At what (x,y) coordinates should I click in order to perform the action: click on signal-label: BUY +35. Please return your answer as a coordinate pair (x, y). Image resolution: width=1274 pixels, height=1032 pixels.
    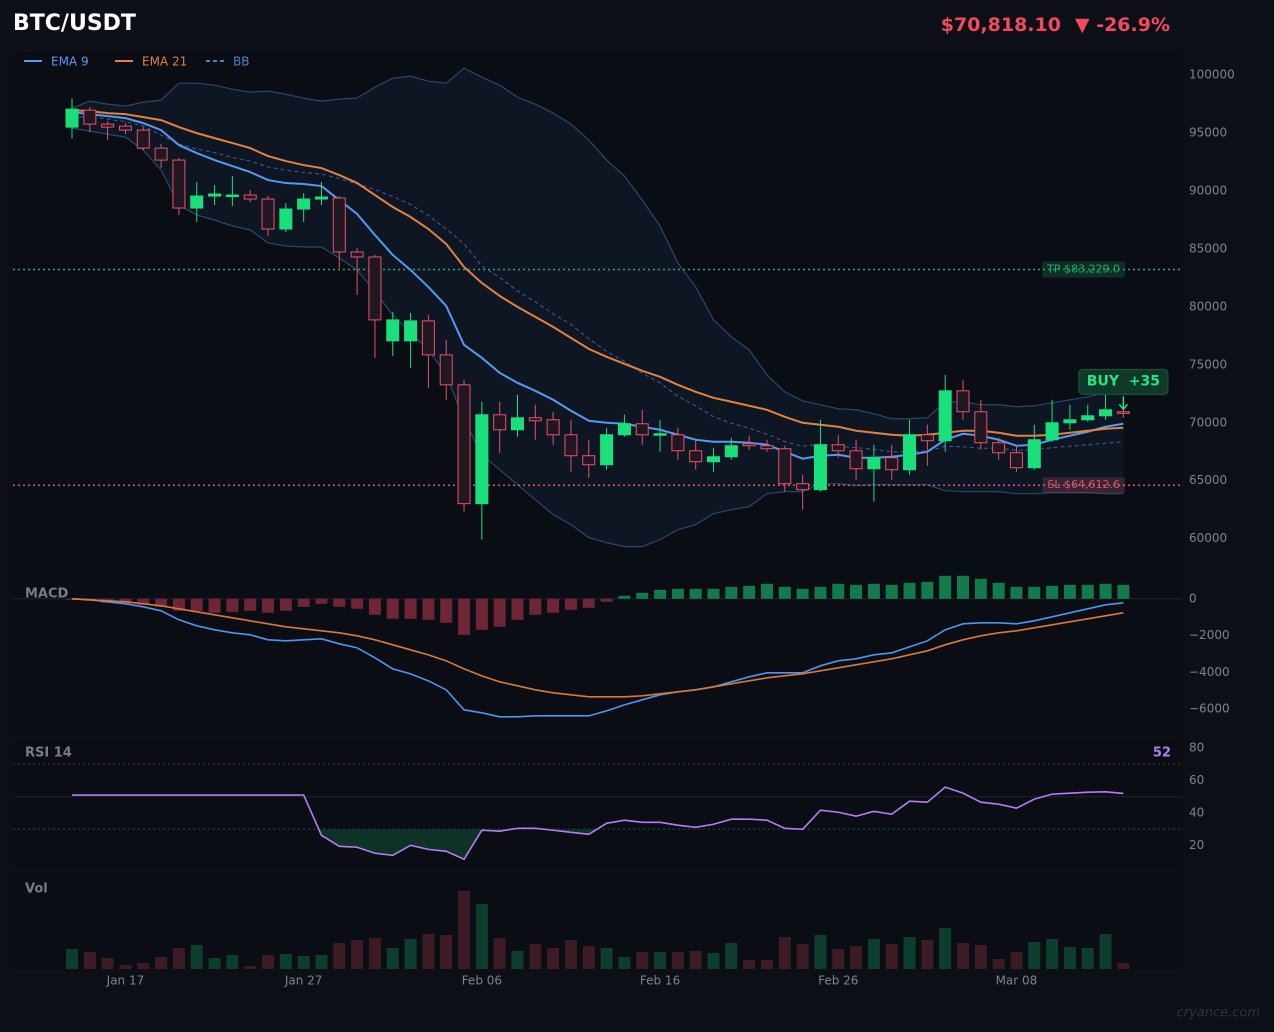
    Looking at the image, I should click on (1123, 381).